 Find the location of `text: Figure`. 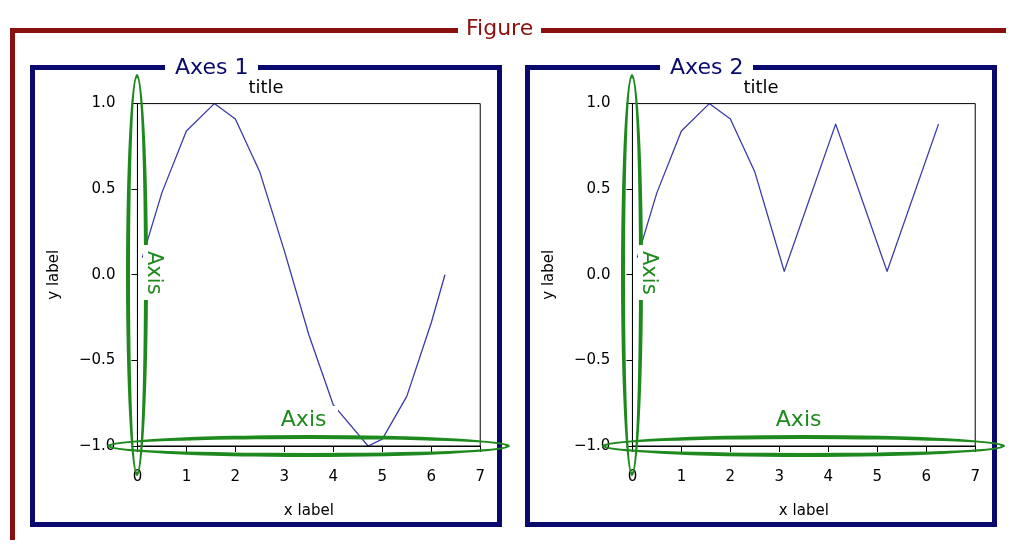

text: Figure is located at coordinates (500, 27).